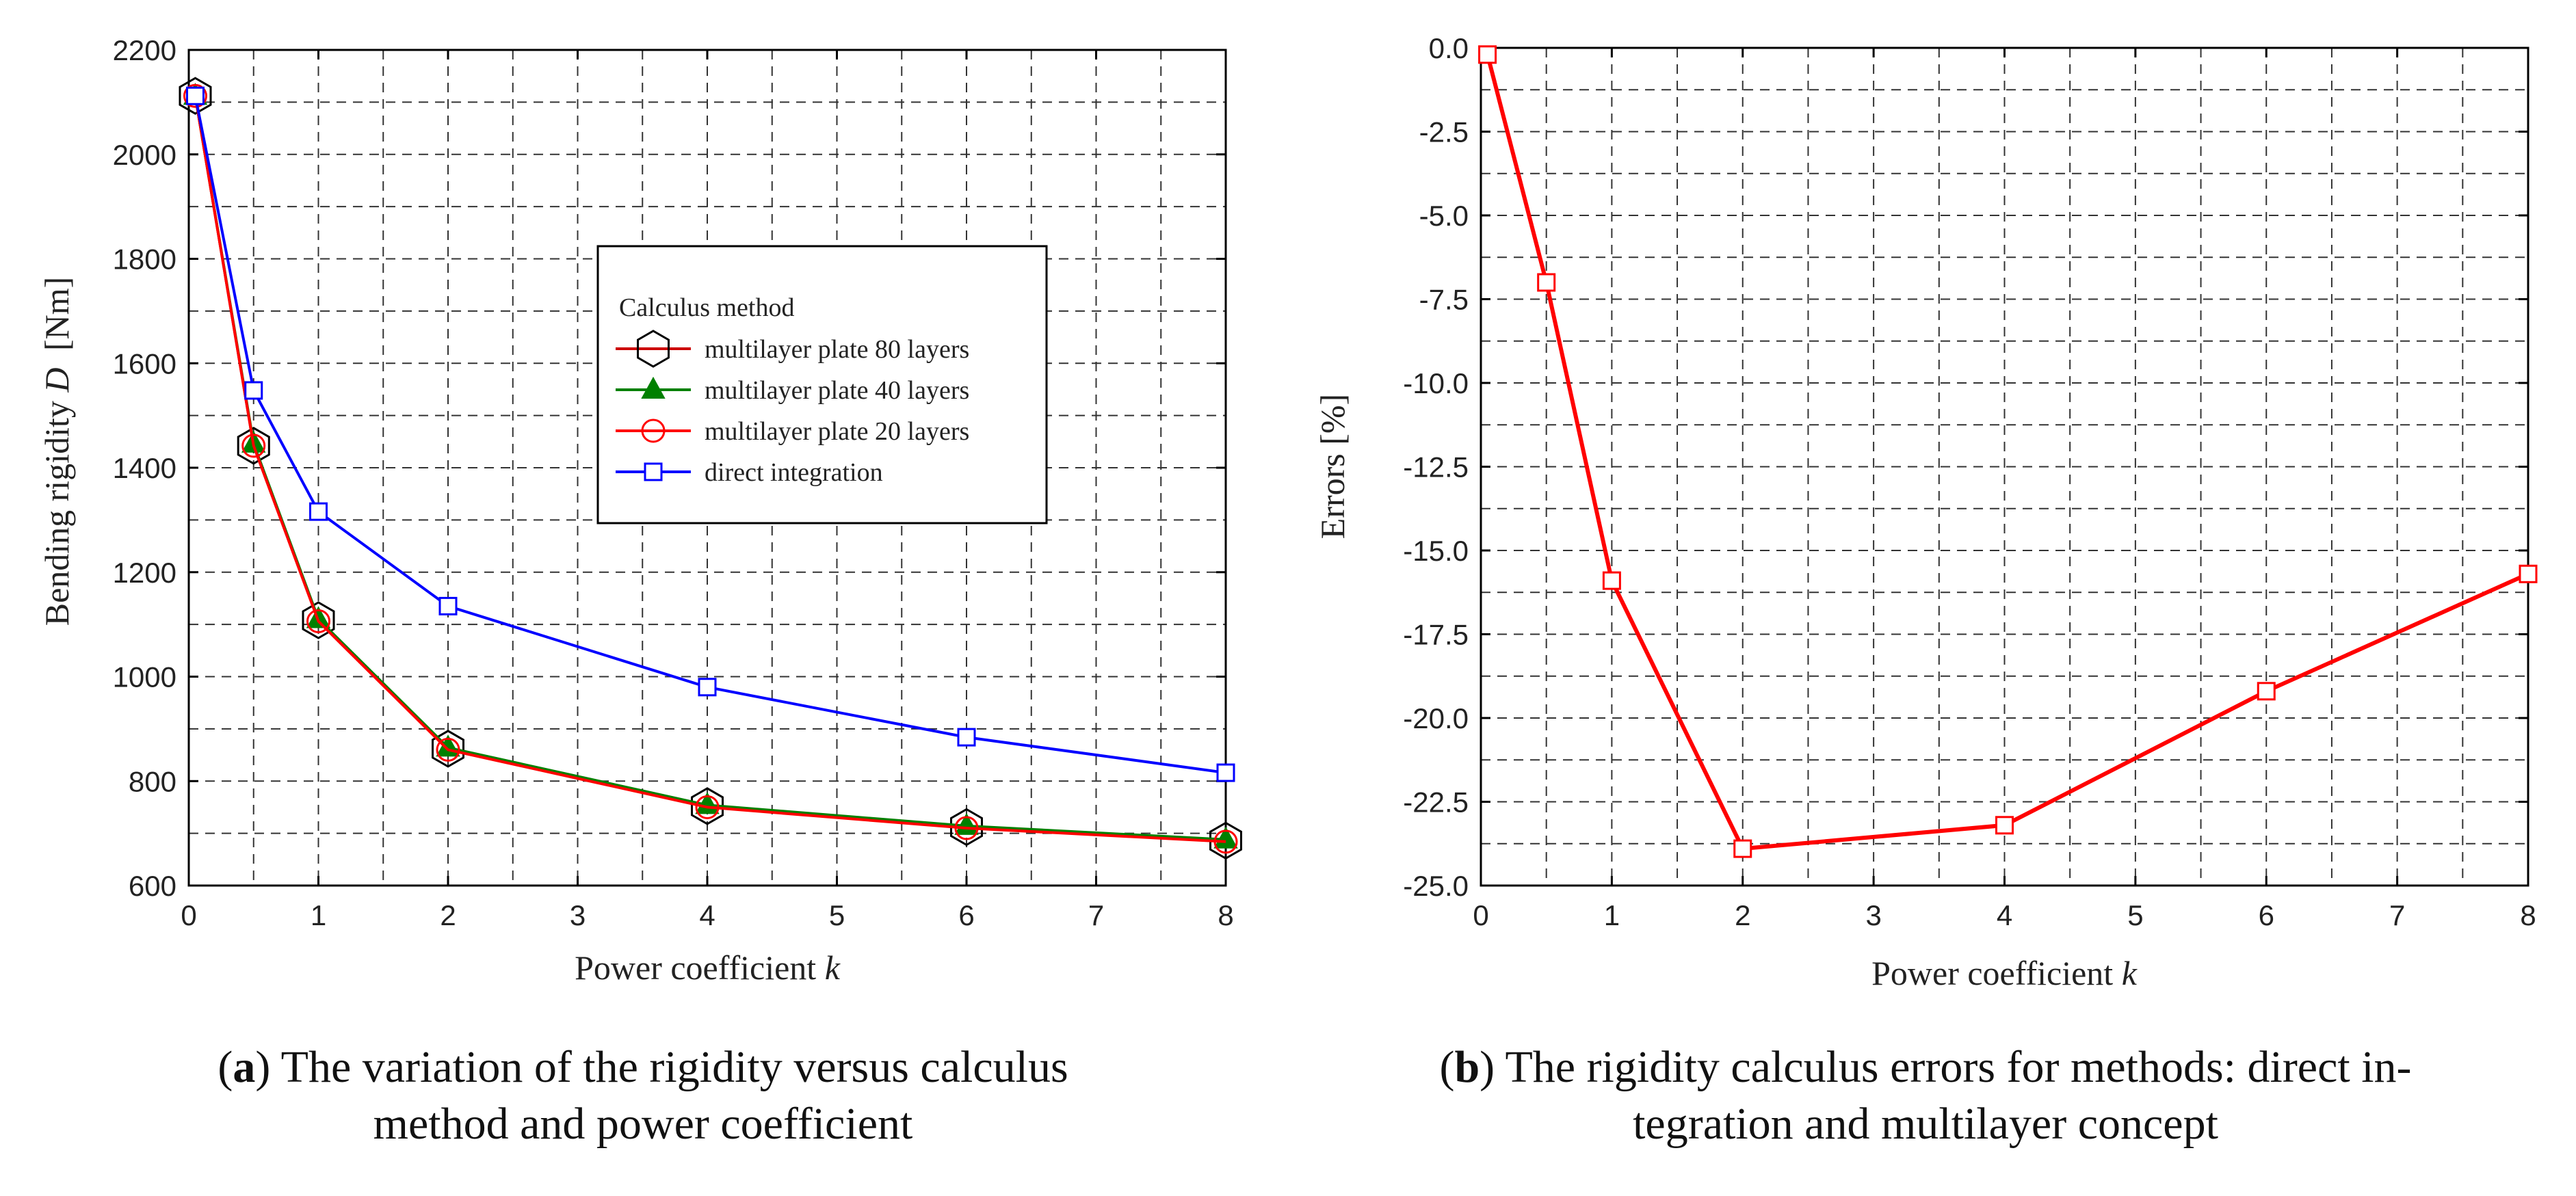 This screenshot has height=1196, width=2576. I want to click on y-tick-label: -10.0, so click(1436, 383).